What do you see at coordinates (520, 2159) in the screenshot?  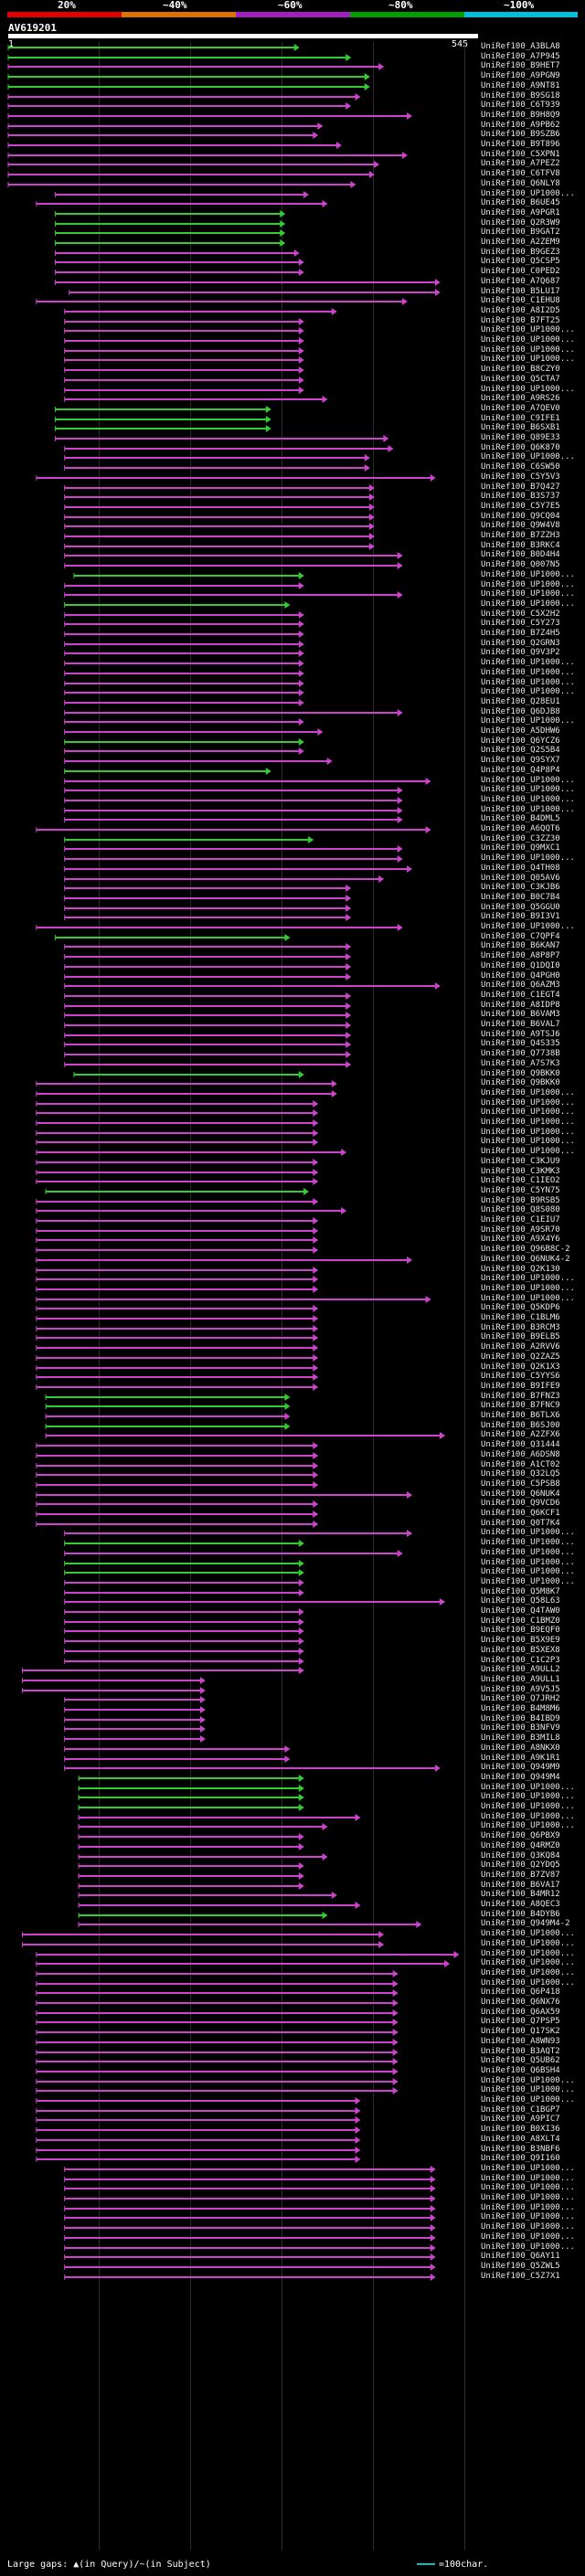 I see `hit-label: UniRef100_Q9I160` at bounding box center [520, 2159].